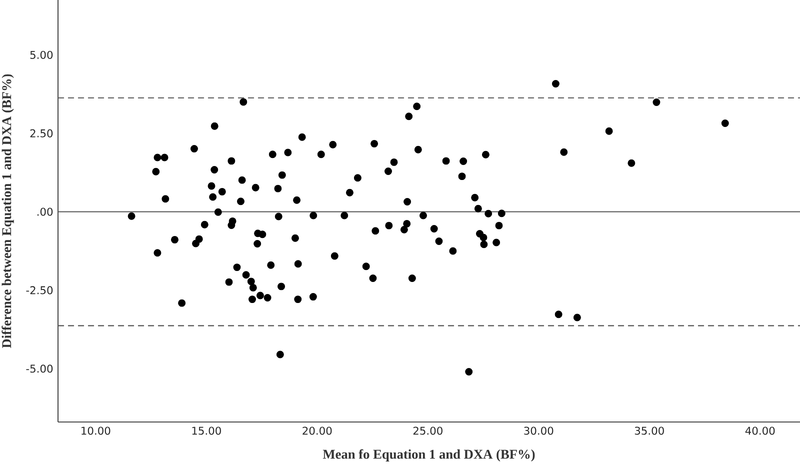 The width and height of the screenshot is (800, 470). I want to click on x-tick-label: 25.00, so click(427, 430).